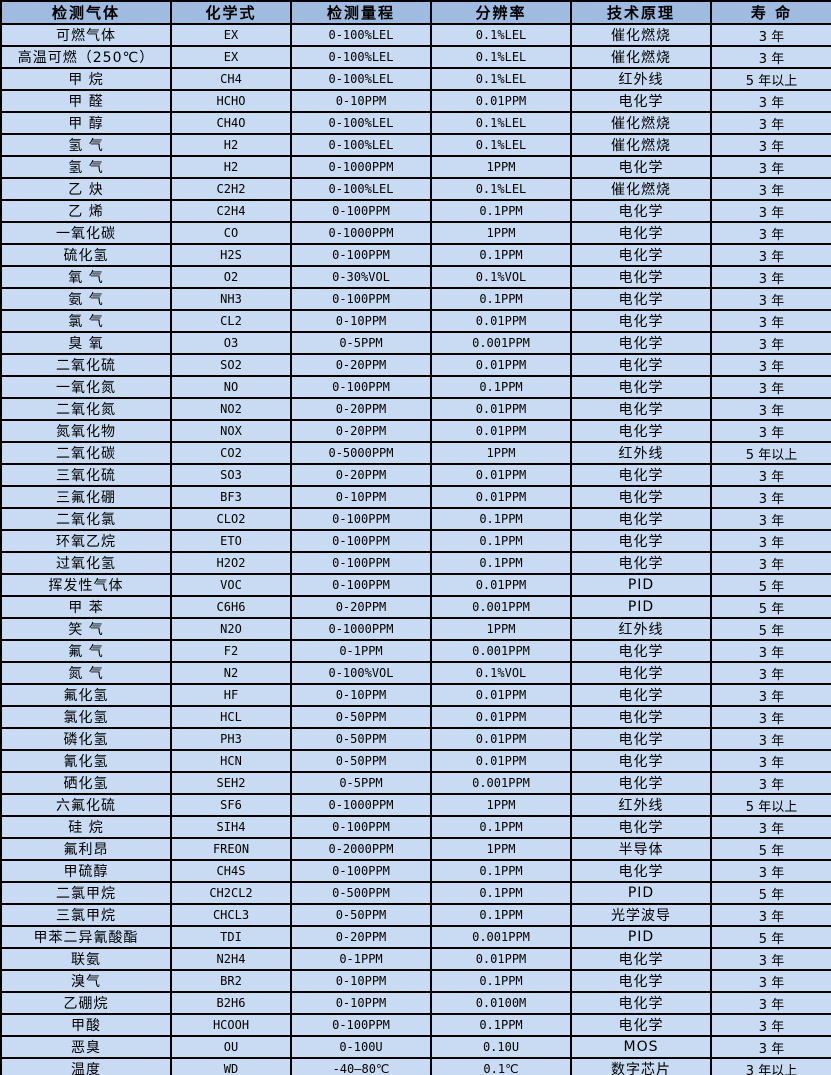 This screenshot has width=831, height=1075. I want to click on gas-cell: 恶臭, so click(86, 1047).